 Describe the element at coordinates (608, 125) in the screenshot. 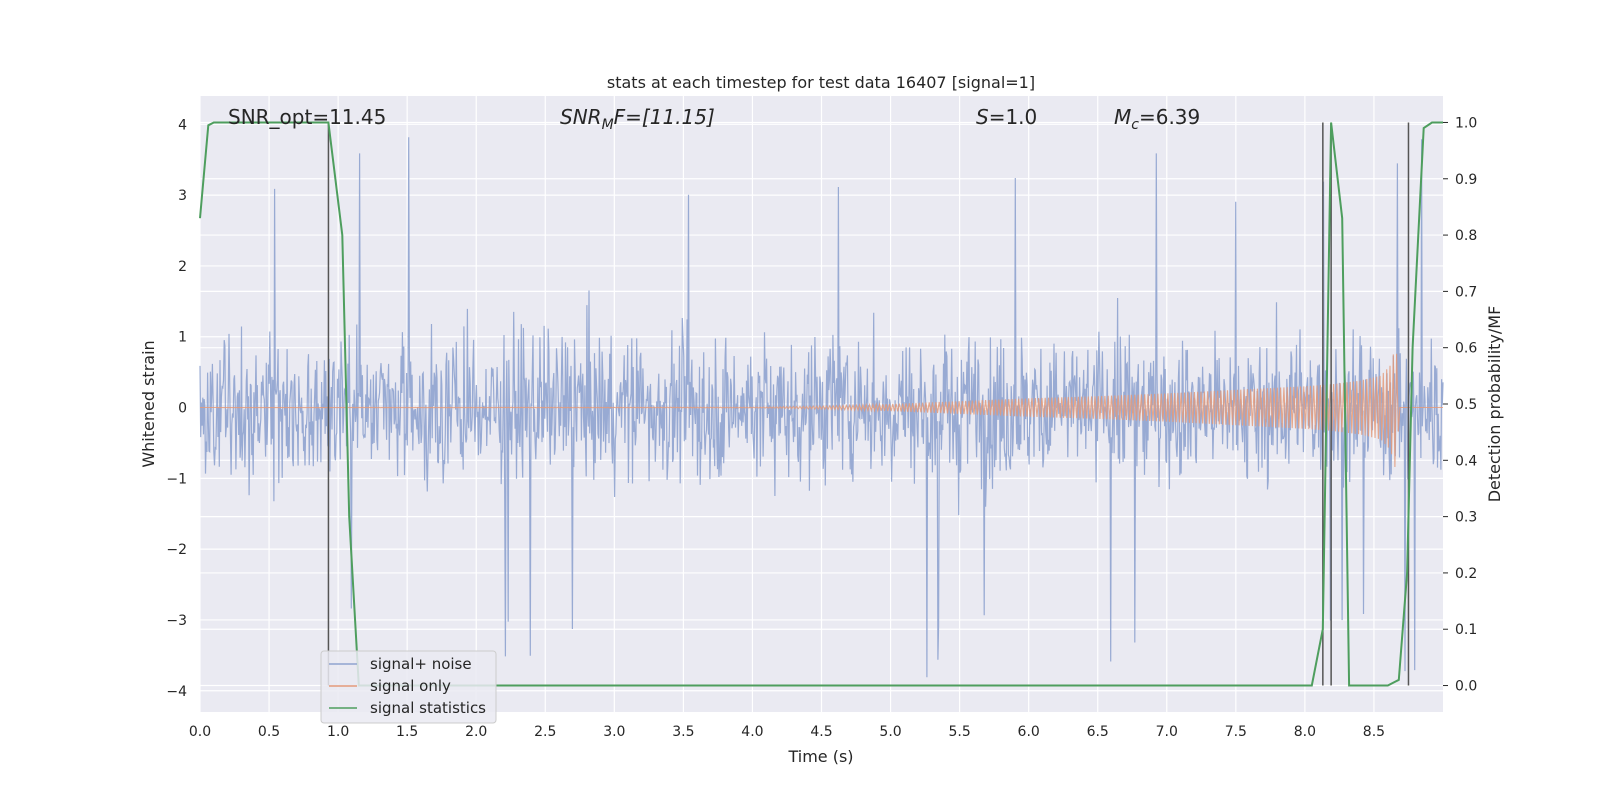

I see `annotation-snr-mf-sub: M` at that location.